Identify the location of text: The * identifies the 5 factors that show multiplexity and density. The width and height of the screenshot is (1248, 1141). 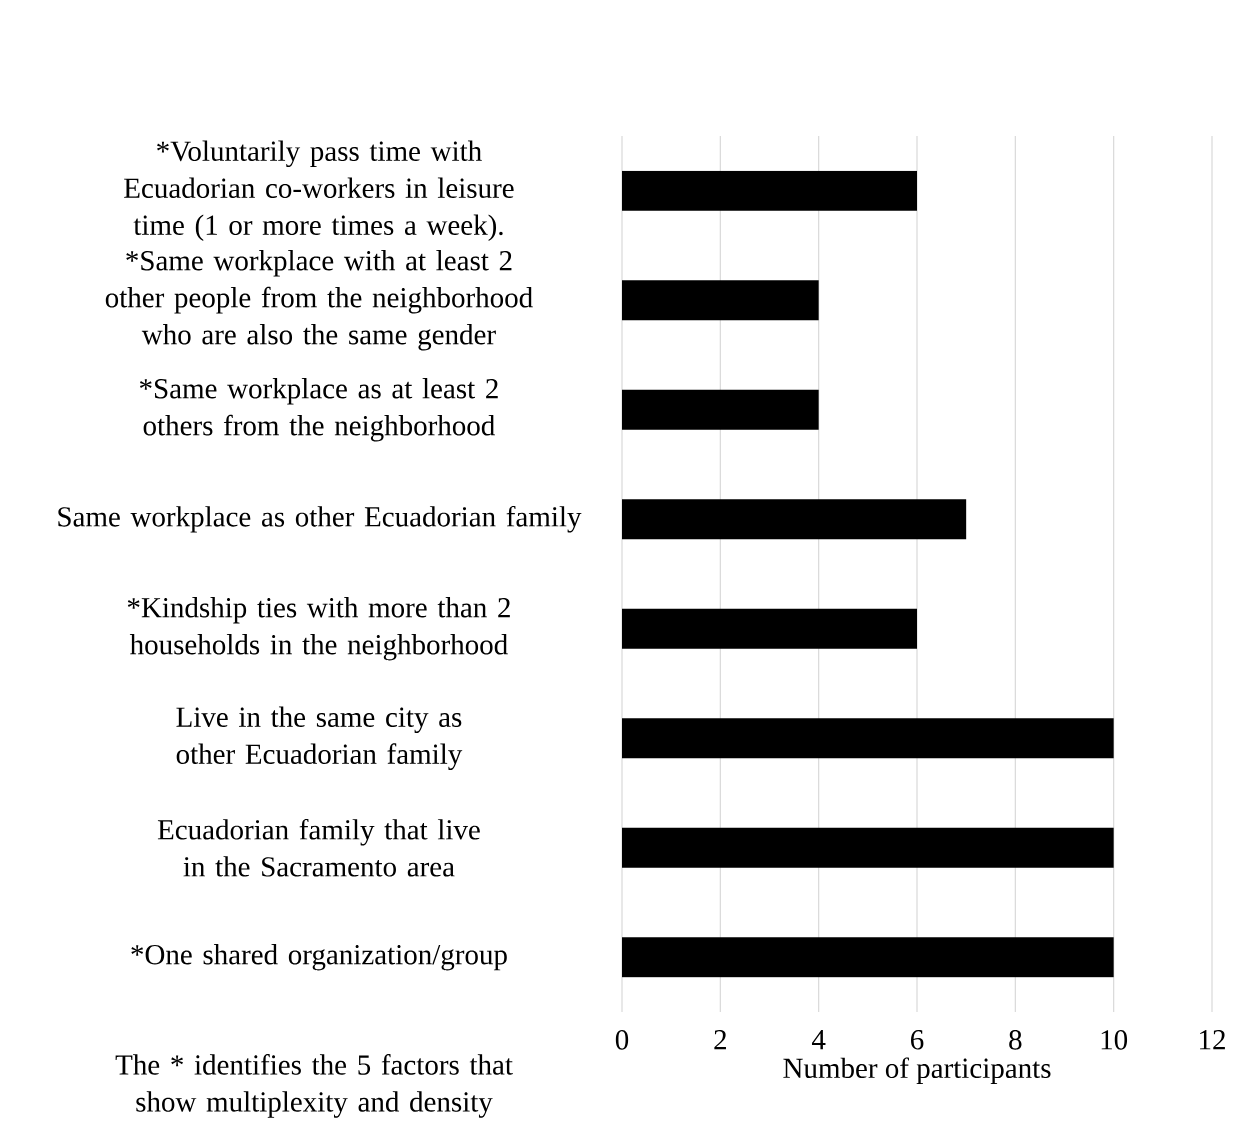
(314, 1086).